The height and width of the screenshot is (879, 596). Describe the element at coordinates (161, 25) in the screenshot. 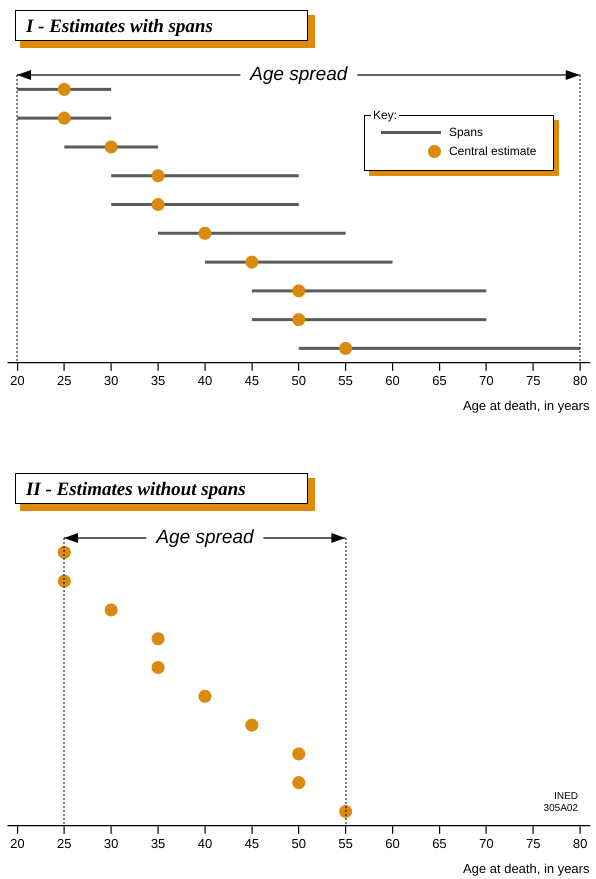

I see `chart-title: I - Estimates with spans` at that location.